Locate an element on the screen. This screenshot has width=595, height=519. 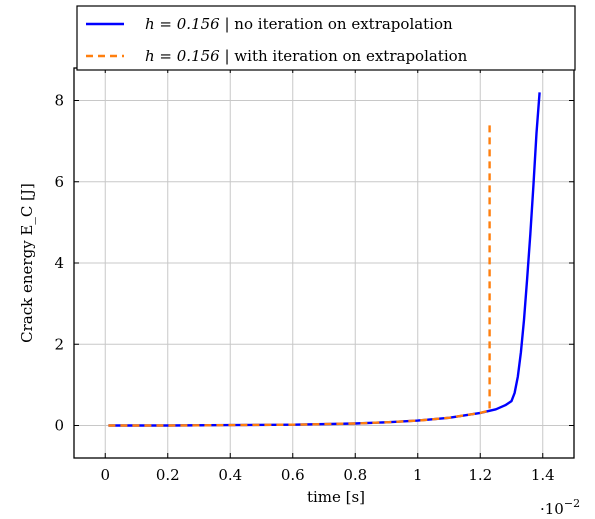
y-tick-label: 0 is located at coordinates (59, 426).